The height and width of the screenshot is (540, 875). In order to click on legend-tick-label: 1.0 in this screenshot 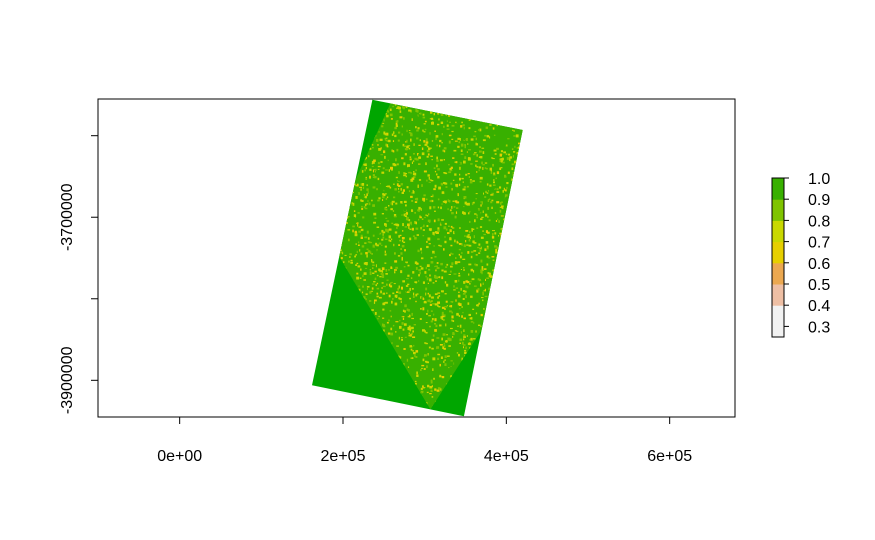, I will do `click(819, 179)`.